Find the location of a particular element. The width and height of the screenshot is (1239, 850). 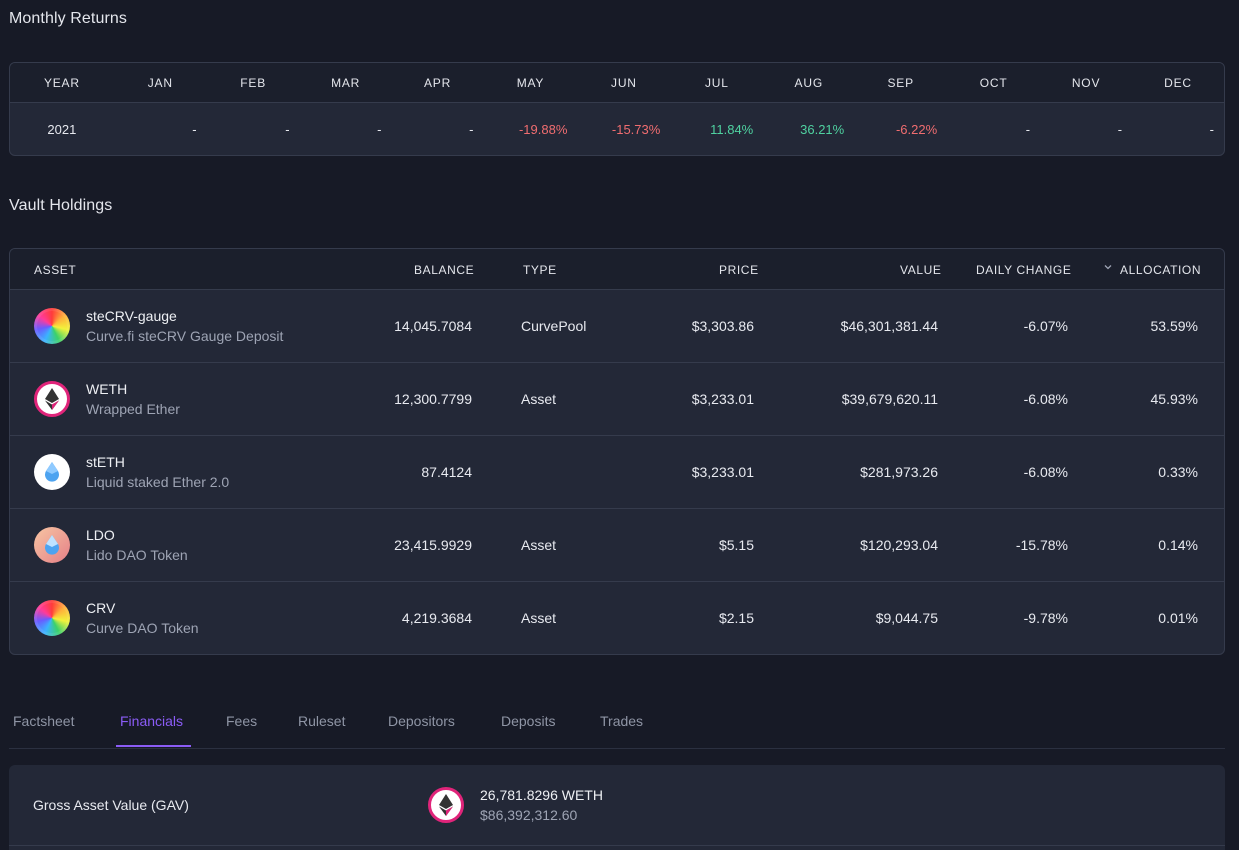

year-cell: 2021 is located at coordinates (62, 129).